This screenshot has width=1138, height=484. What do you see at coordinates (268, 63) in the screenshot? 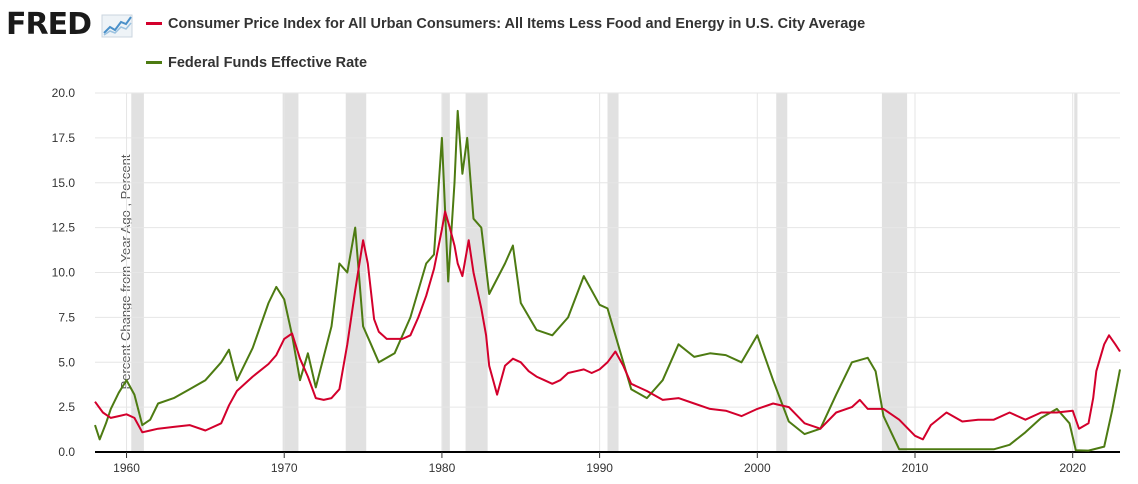
I see `legend-label-ffr: Federal Funds Effective Rate` at bounding box center [268, 63].